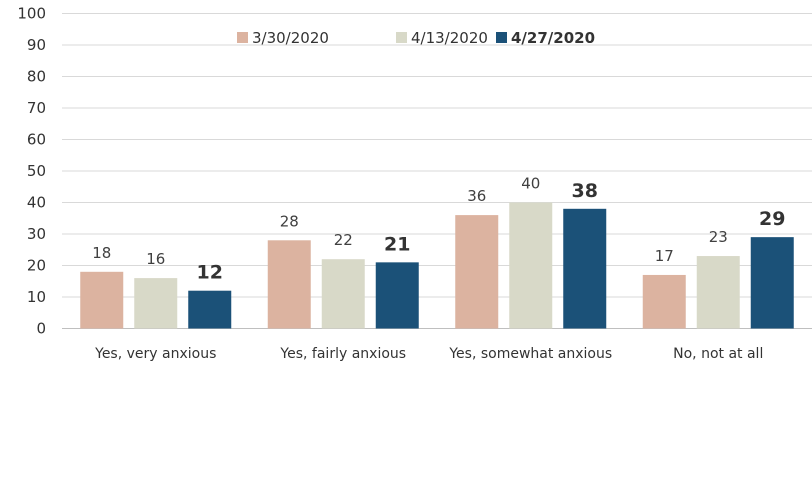 This screenshot has width=812, height=478. I want to click on y-tick-label: 90, so click(36, 45).